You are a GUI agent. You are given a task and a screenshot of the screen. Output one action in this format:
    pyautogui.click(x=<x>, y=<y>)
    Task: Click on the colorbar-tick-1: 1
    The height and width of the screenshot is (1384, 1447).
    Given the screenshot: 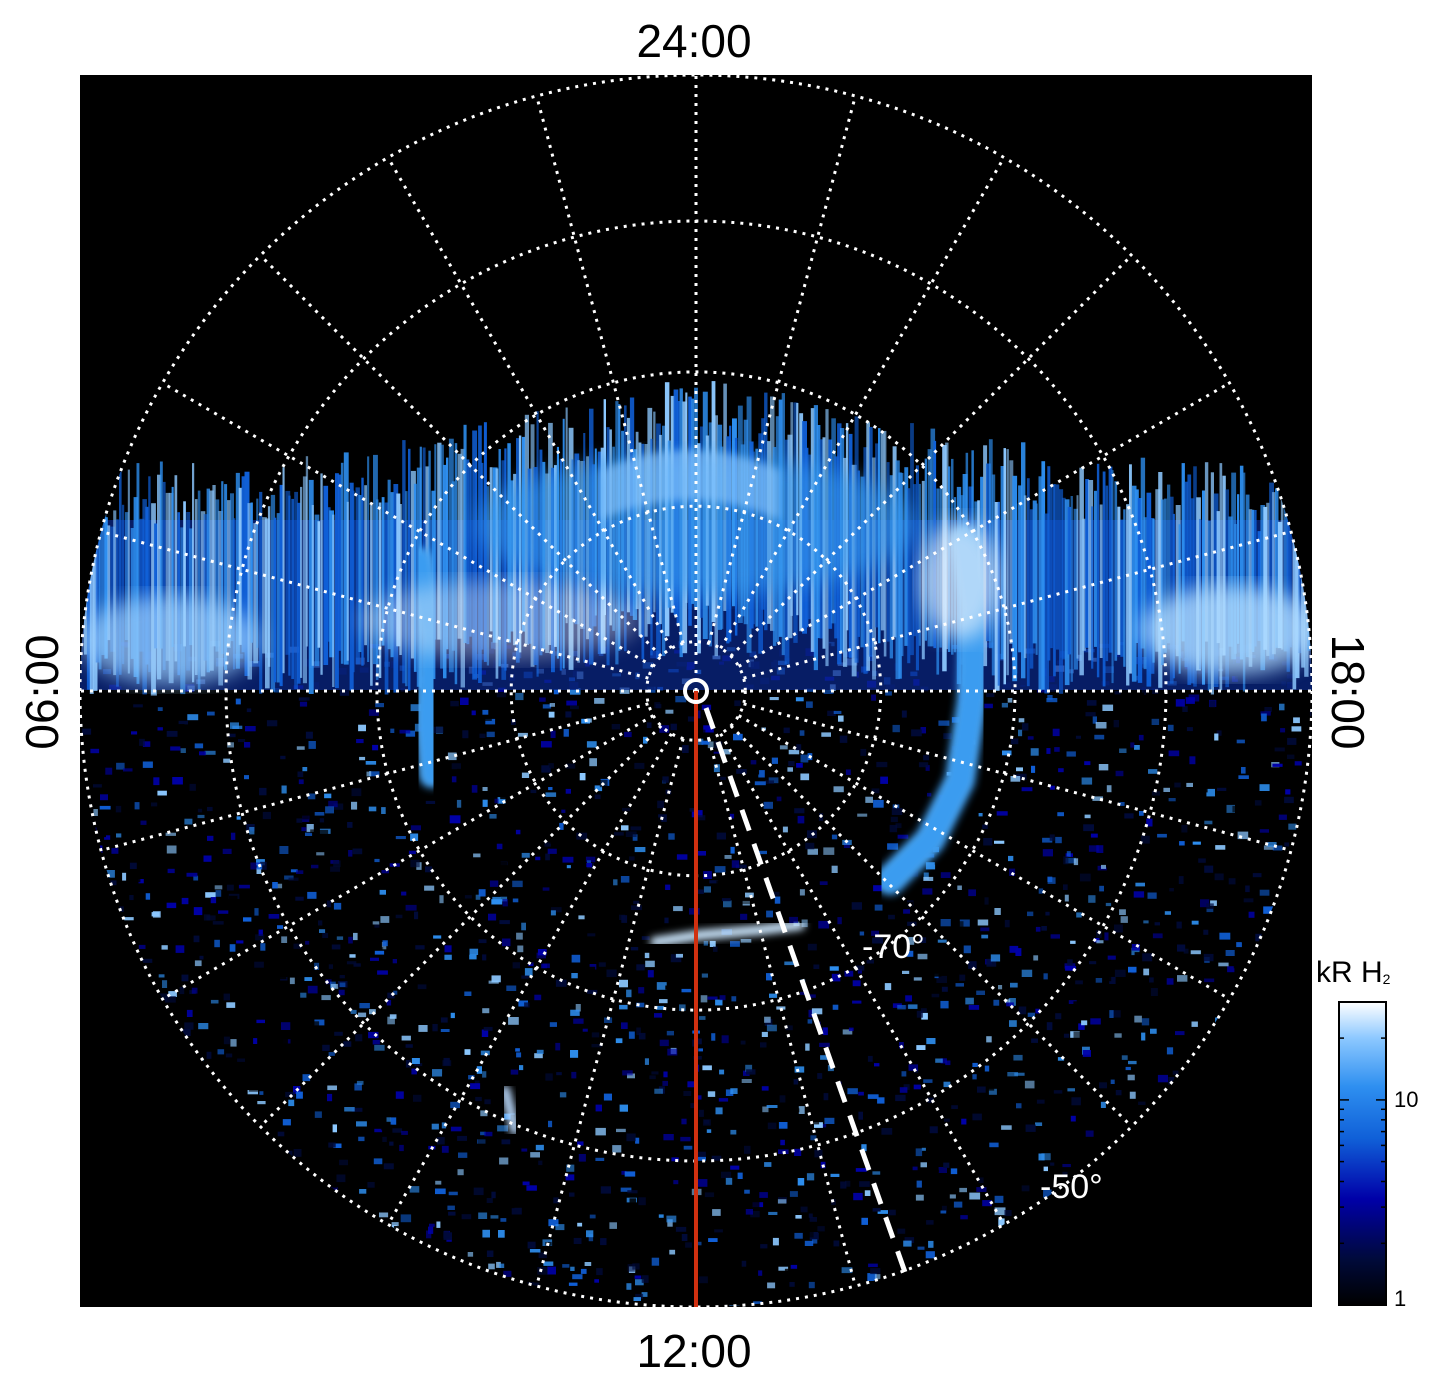 What is the action you would take?
    pyautogui.click(x=1400, y=1298)
    